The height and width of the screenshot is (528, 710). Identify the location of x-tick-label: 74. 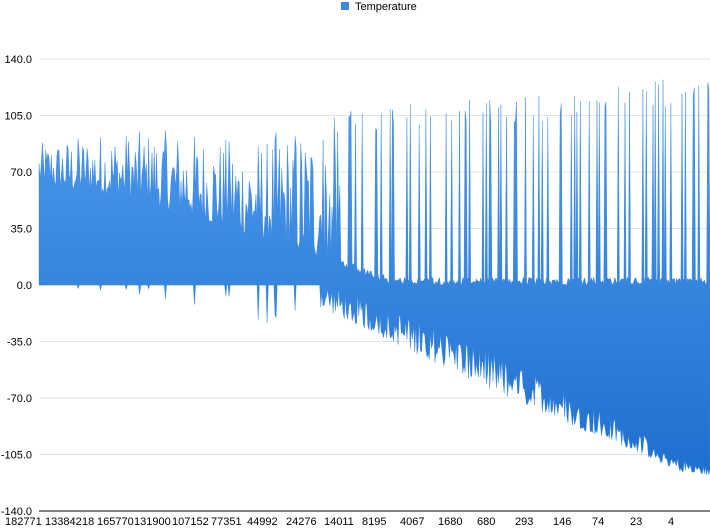
(598, 522).